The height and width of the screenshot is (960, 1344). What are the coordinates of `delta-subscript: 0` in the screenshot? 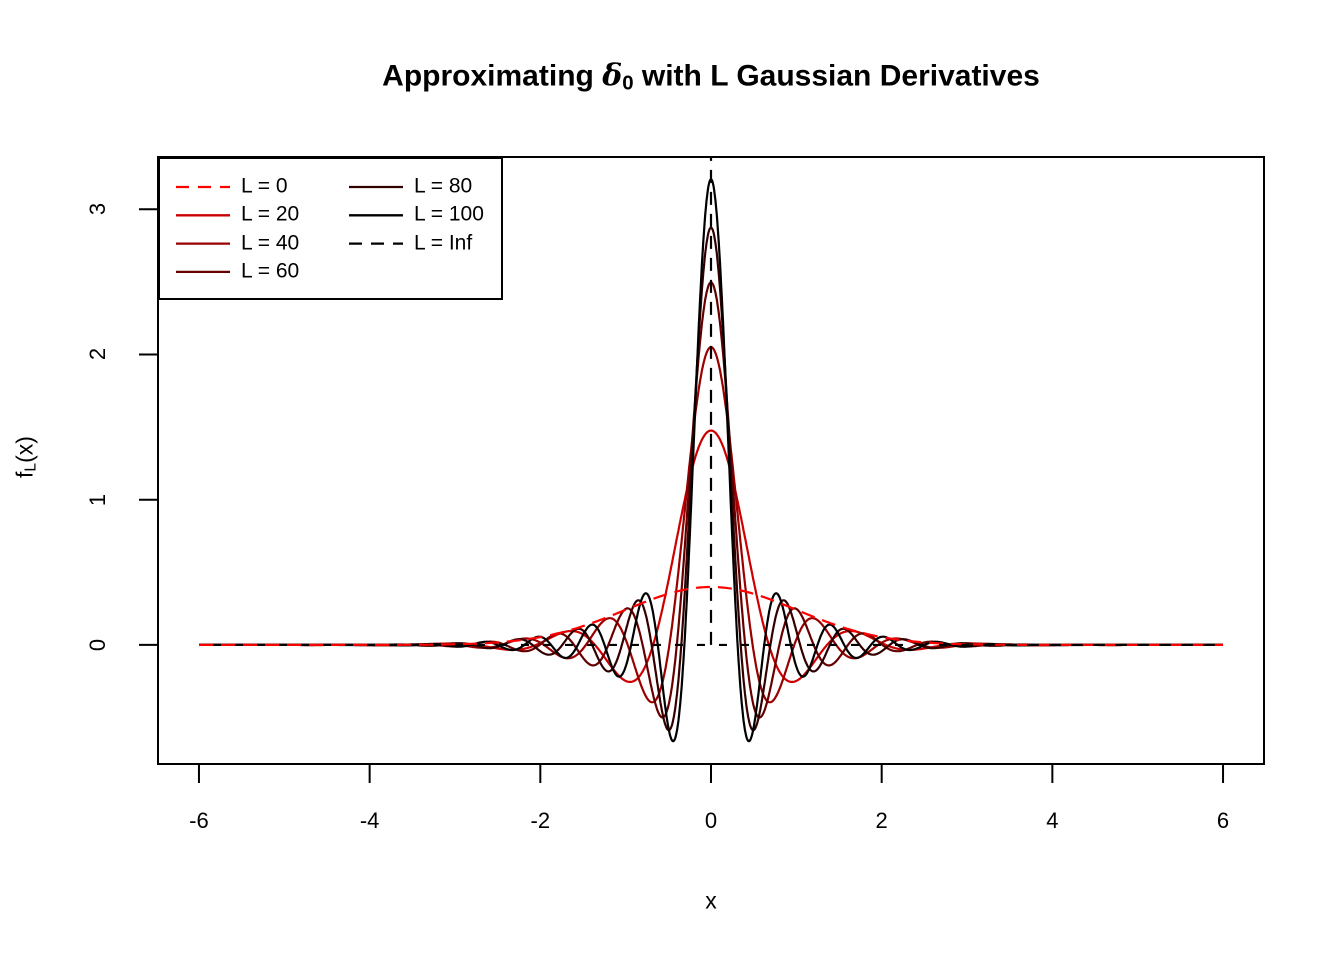 It's located at (628, 83).